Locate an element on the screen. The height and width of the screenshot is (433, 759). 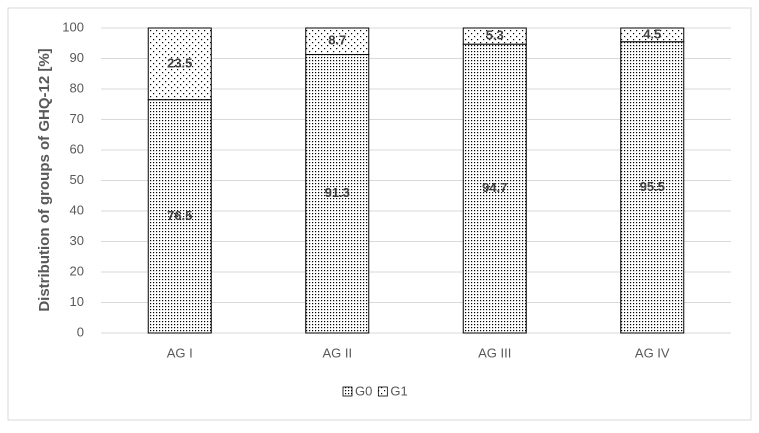
y-tick-label: 50 is located at coordinates (77, 179).